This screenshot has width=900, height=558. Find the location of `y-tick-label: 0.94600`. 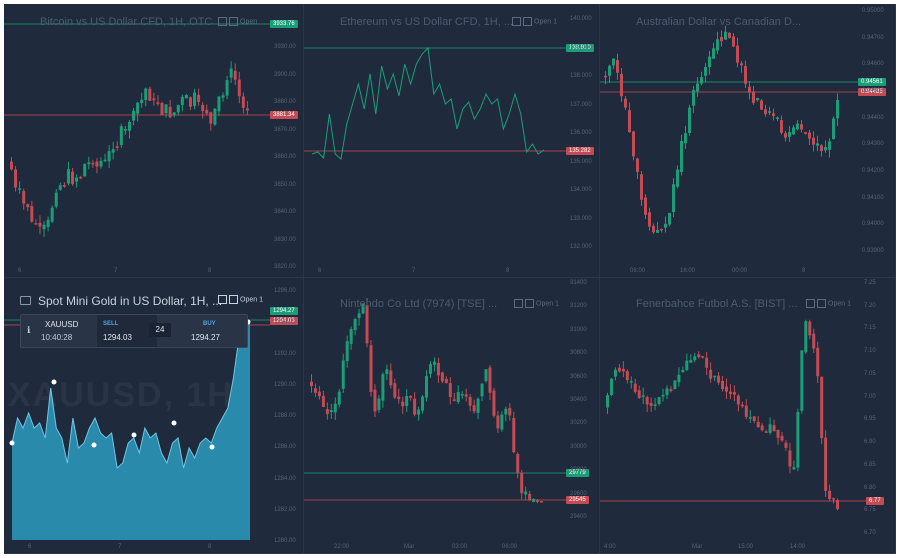

y-tick-label: 0.94600 is located at coordinates (873, 64).